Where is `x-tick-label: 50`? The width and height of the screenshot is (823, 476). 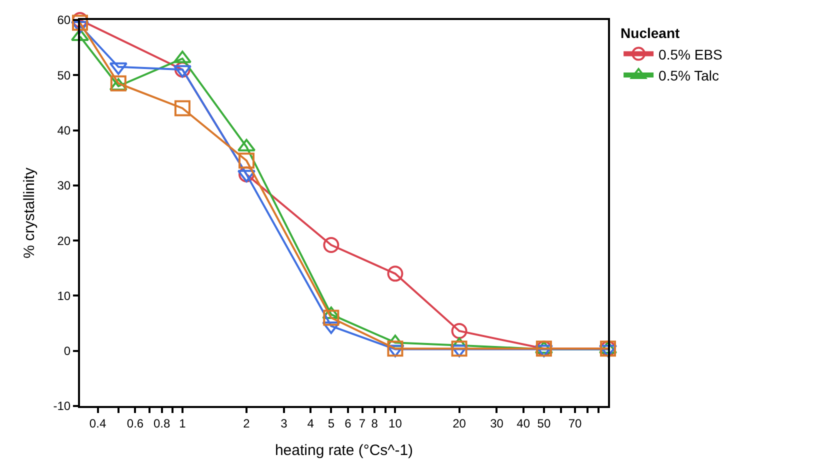
x-tick-label: 50 is located at coordinates (544, 423).